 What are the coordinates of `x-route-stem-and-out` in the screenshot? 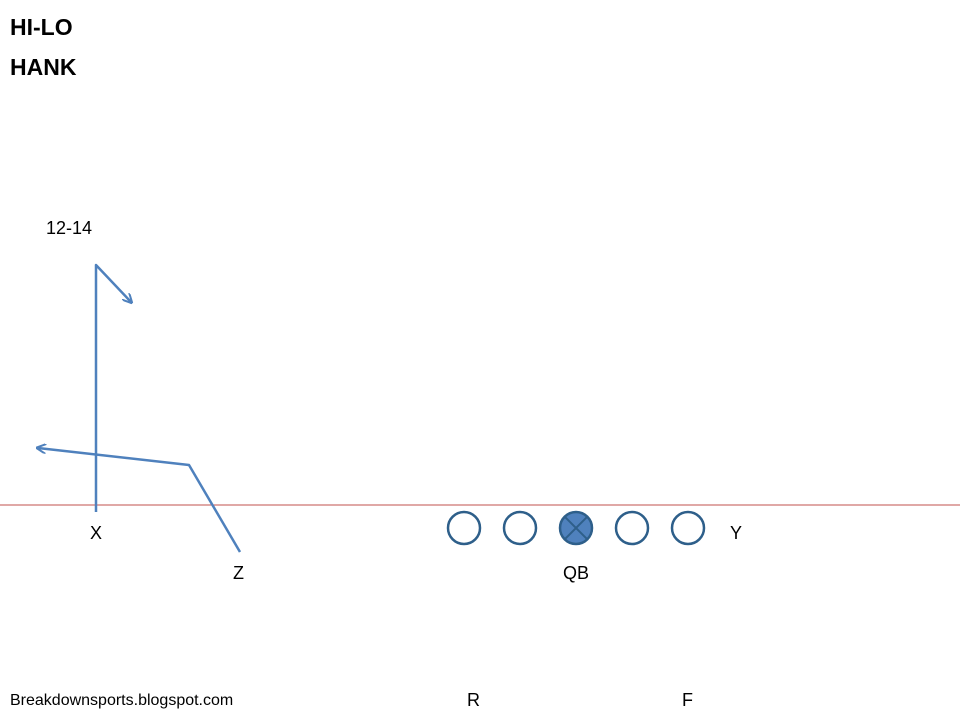 It's located at (112, 387).